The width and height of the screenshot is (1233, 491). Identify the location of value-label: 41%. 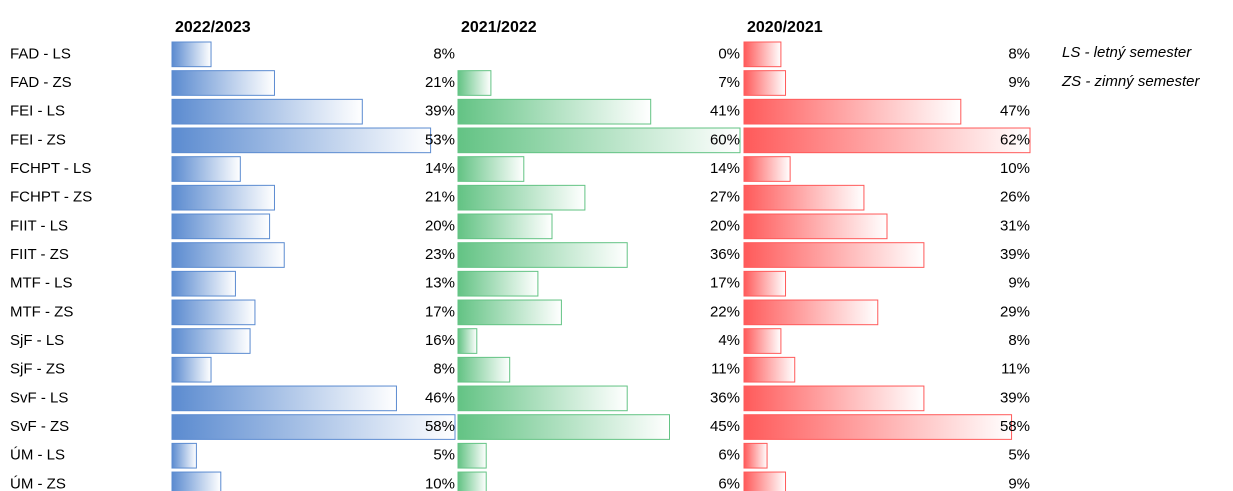
(725, 111).